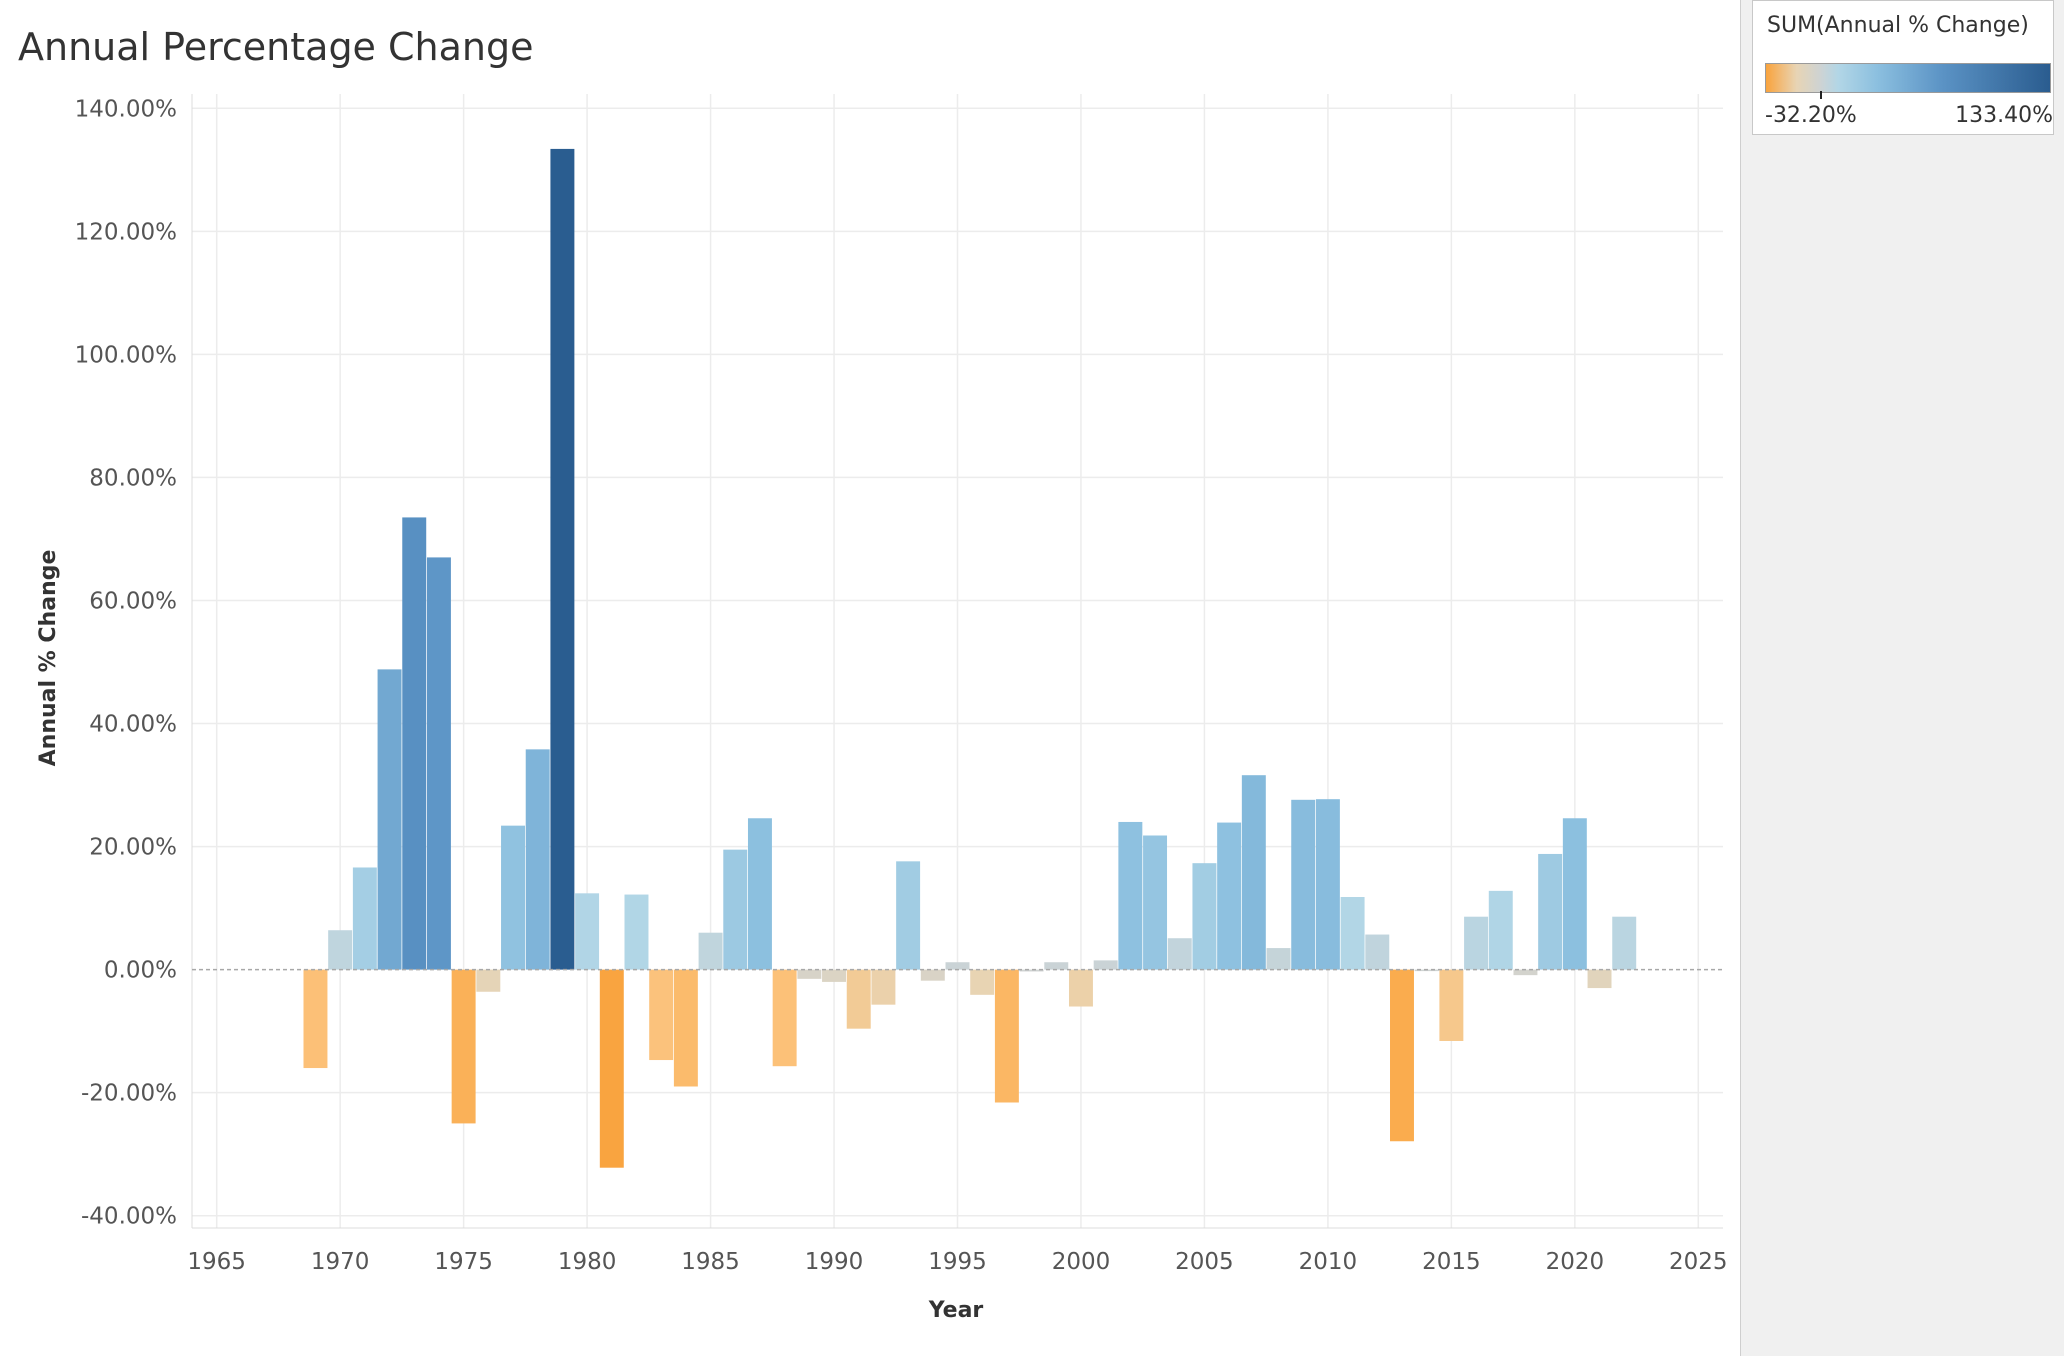 Image resolution: width=2064 pixels, height=1356 pixels. What do you see at coordinates (587, 1262) in the screenshot?
I see `x-tick-label: 1980` at bounding box center [587, 1262].